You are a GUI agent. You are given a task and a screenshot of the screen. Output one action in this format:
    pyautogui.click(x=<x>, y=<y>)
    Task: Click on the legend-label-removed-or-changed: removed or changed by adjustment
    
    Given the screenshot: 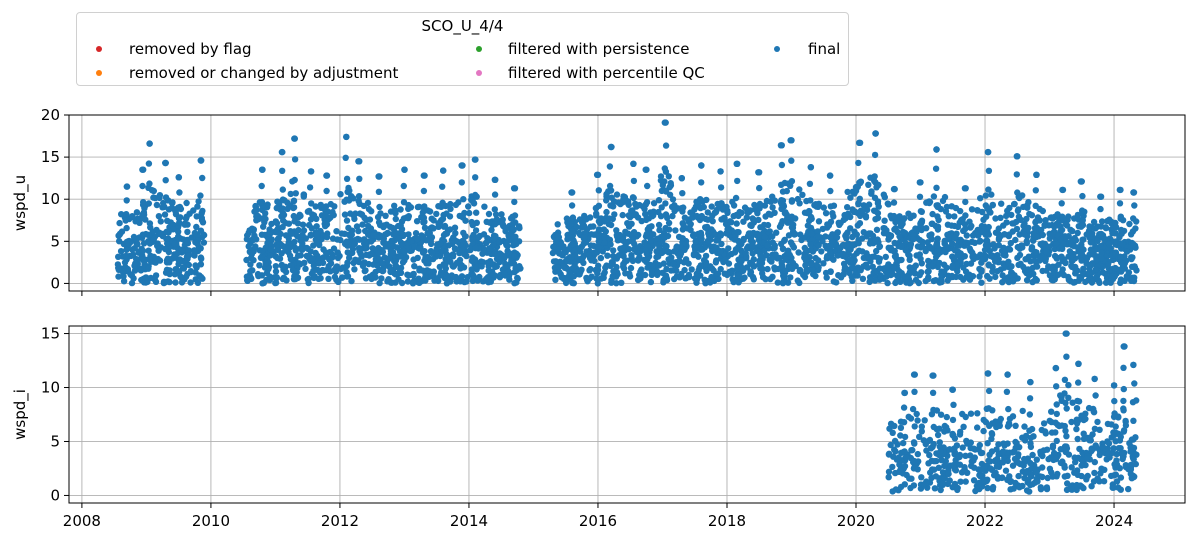 What is the action you would take?
    pyautogui.click(x=264, y=73)
    